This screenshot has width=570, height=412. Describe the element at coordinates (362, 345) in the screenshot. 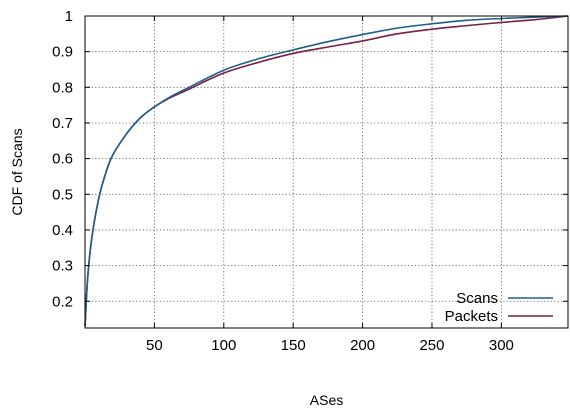

I see `x-tick-label: 200` at that location.